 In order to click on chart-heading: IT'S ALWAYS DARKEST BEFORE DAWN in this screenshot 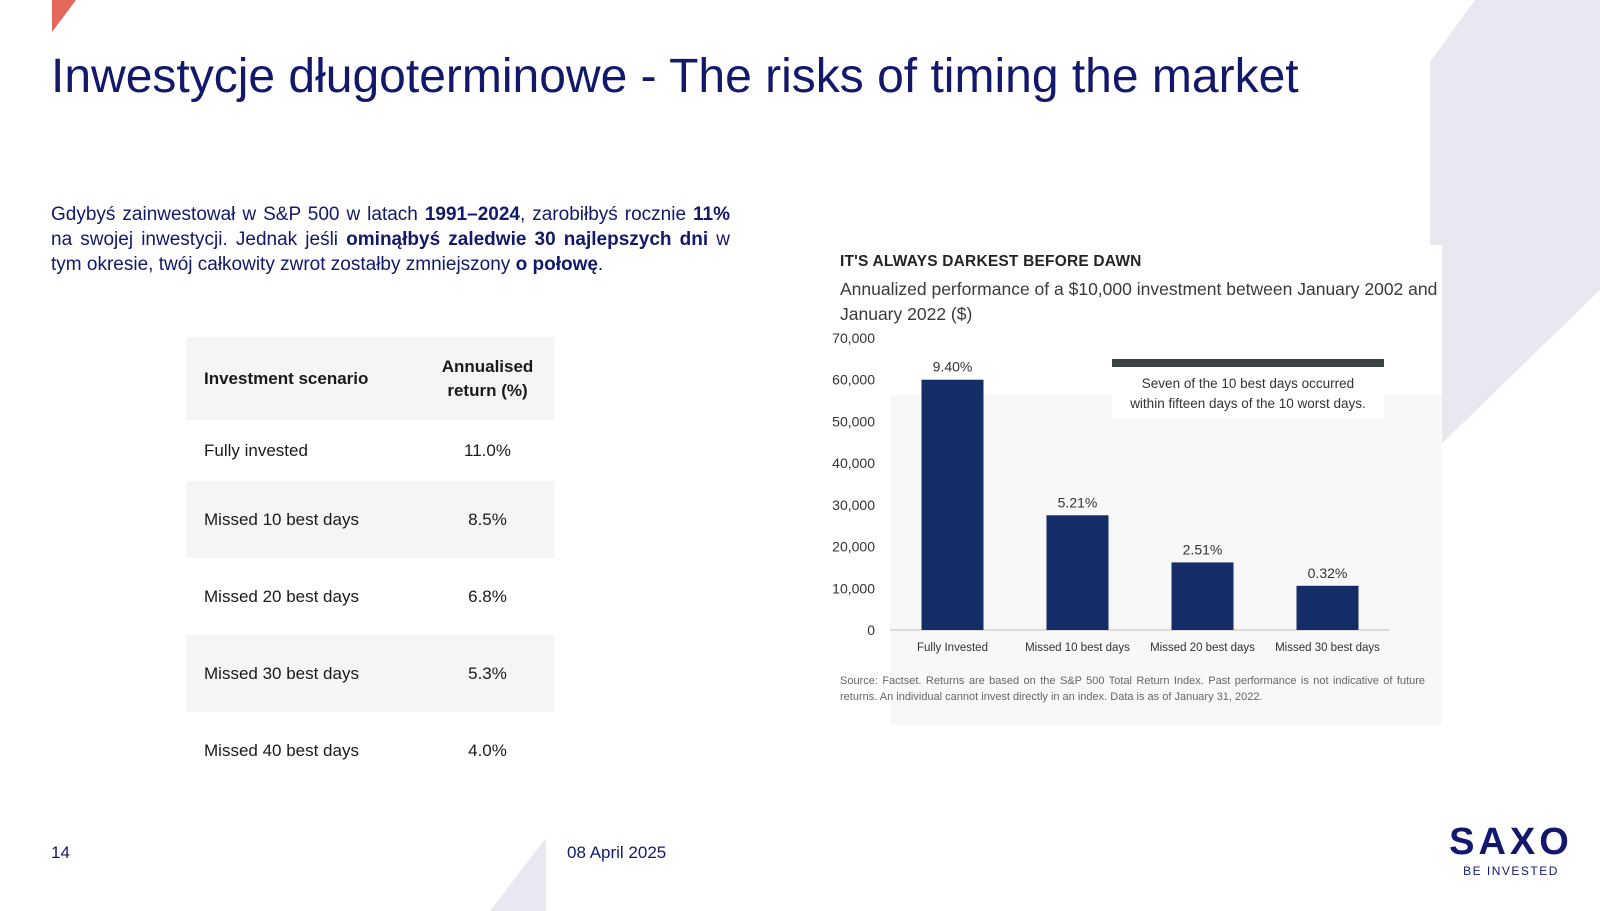, I will do `click(991, 261)`.